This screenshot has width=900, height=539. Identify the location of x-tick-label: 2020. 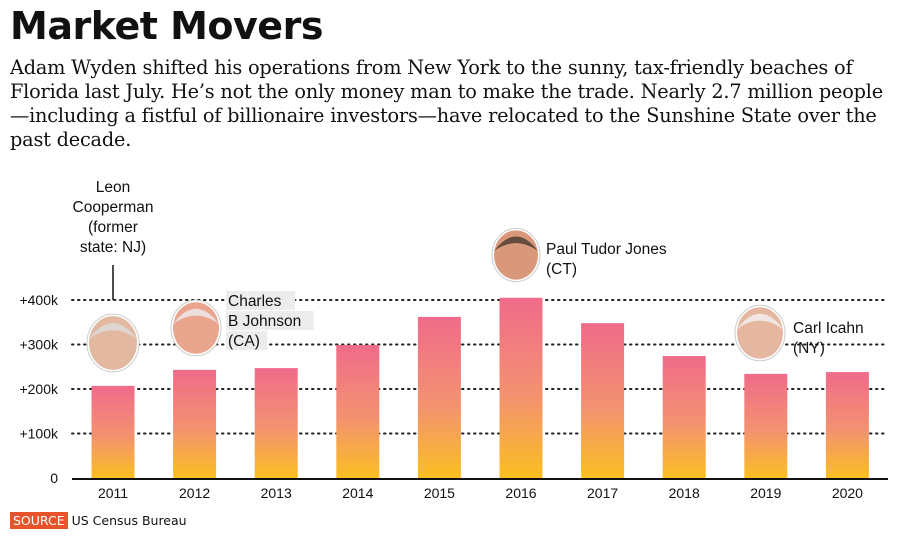
(847, 493).